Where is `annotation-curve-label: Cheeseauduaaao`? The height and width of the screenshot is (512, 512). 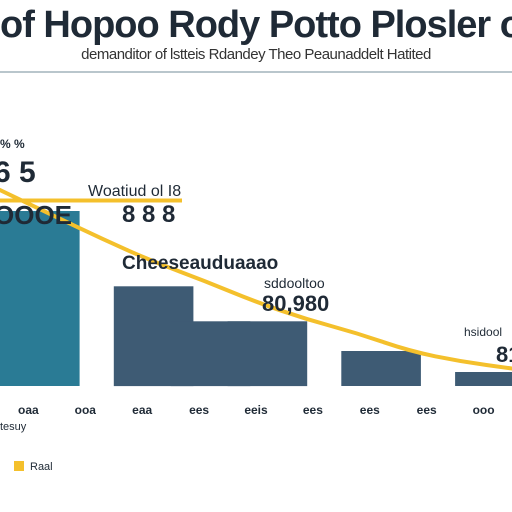 annotation-curve-label: Cheeseauduaaao is located at coordinates (200, 263).